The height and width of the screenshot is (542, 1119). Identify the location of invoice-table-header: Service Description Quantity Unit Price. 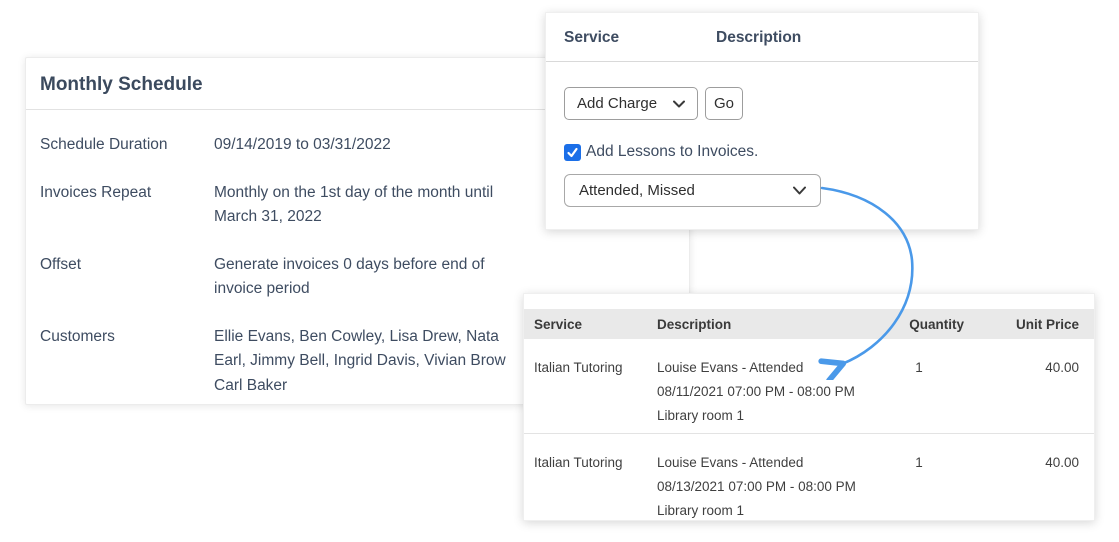
(809, 324).